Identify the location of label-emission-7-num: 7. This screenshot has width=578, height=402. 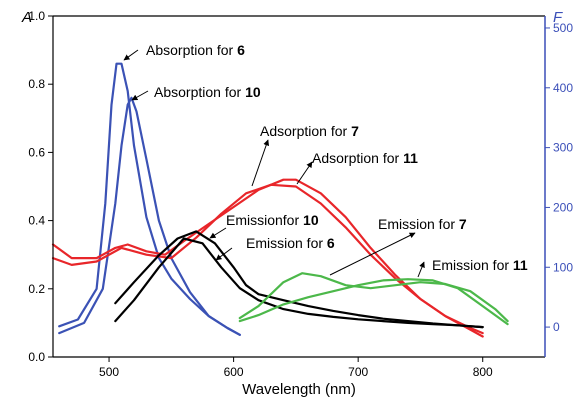
(463, 224).